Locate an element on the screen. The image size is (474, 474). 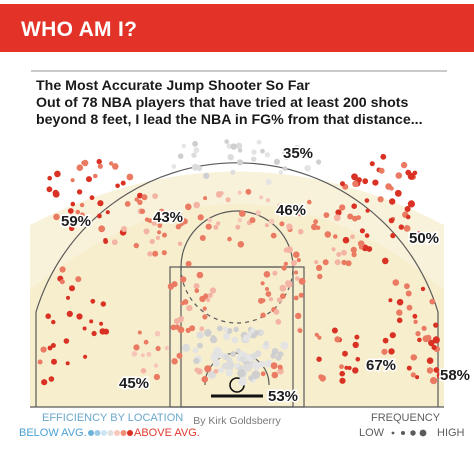
legend-below-label: BELOW AVG. is located at coordinates (53, 433).